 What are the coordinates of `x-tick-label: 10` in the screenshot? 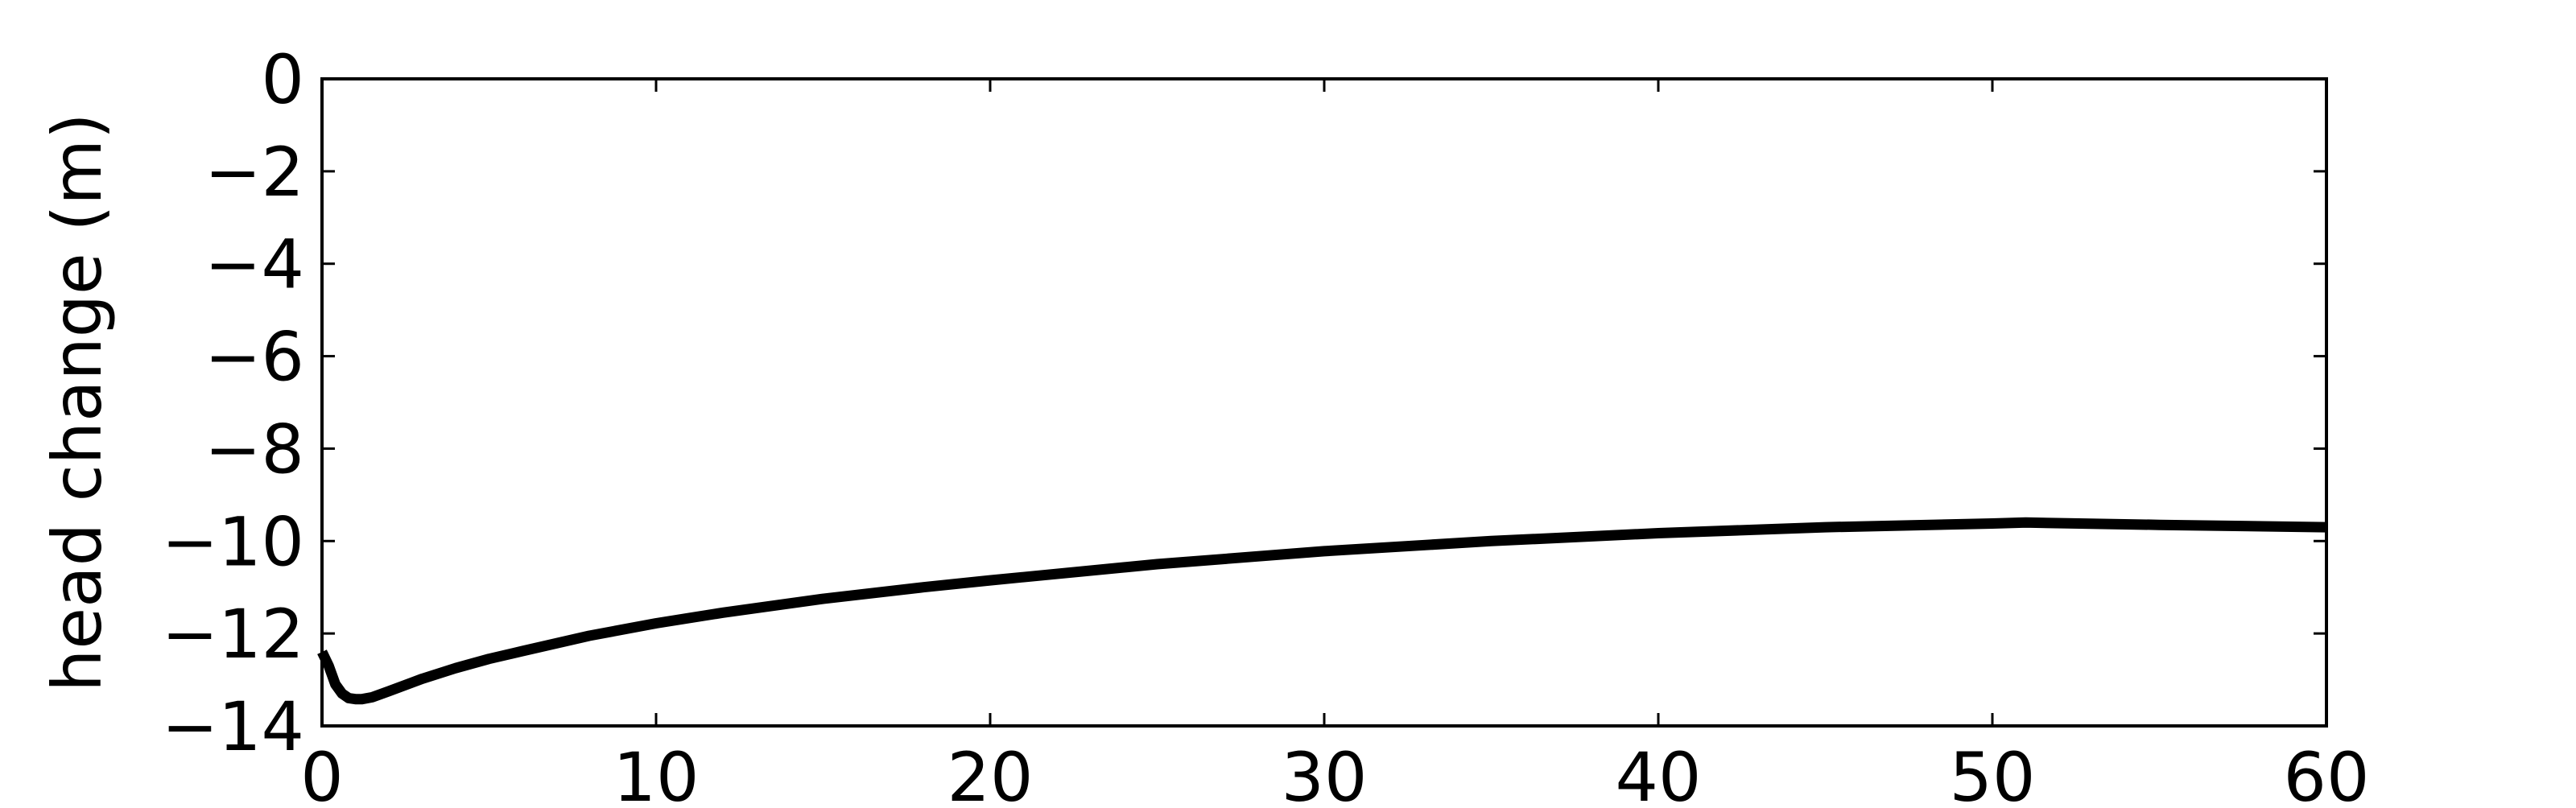 It's located at (656, 771).